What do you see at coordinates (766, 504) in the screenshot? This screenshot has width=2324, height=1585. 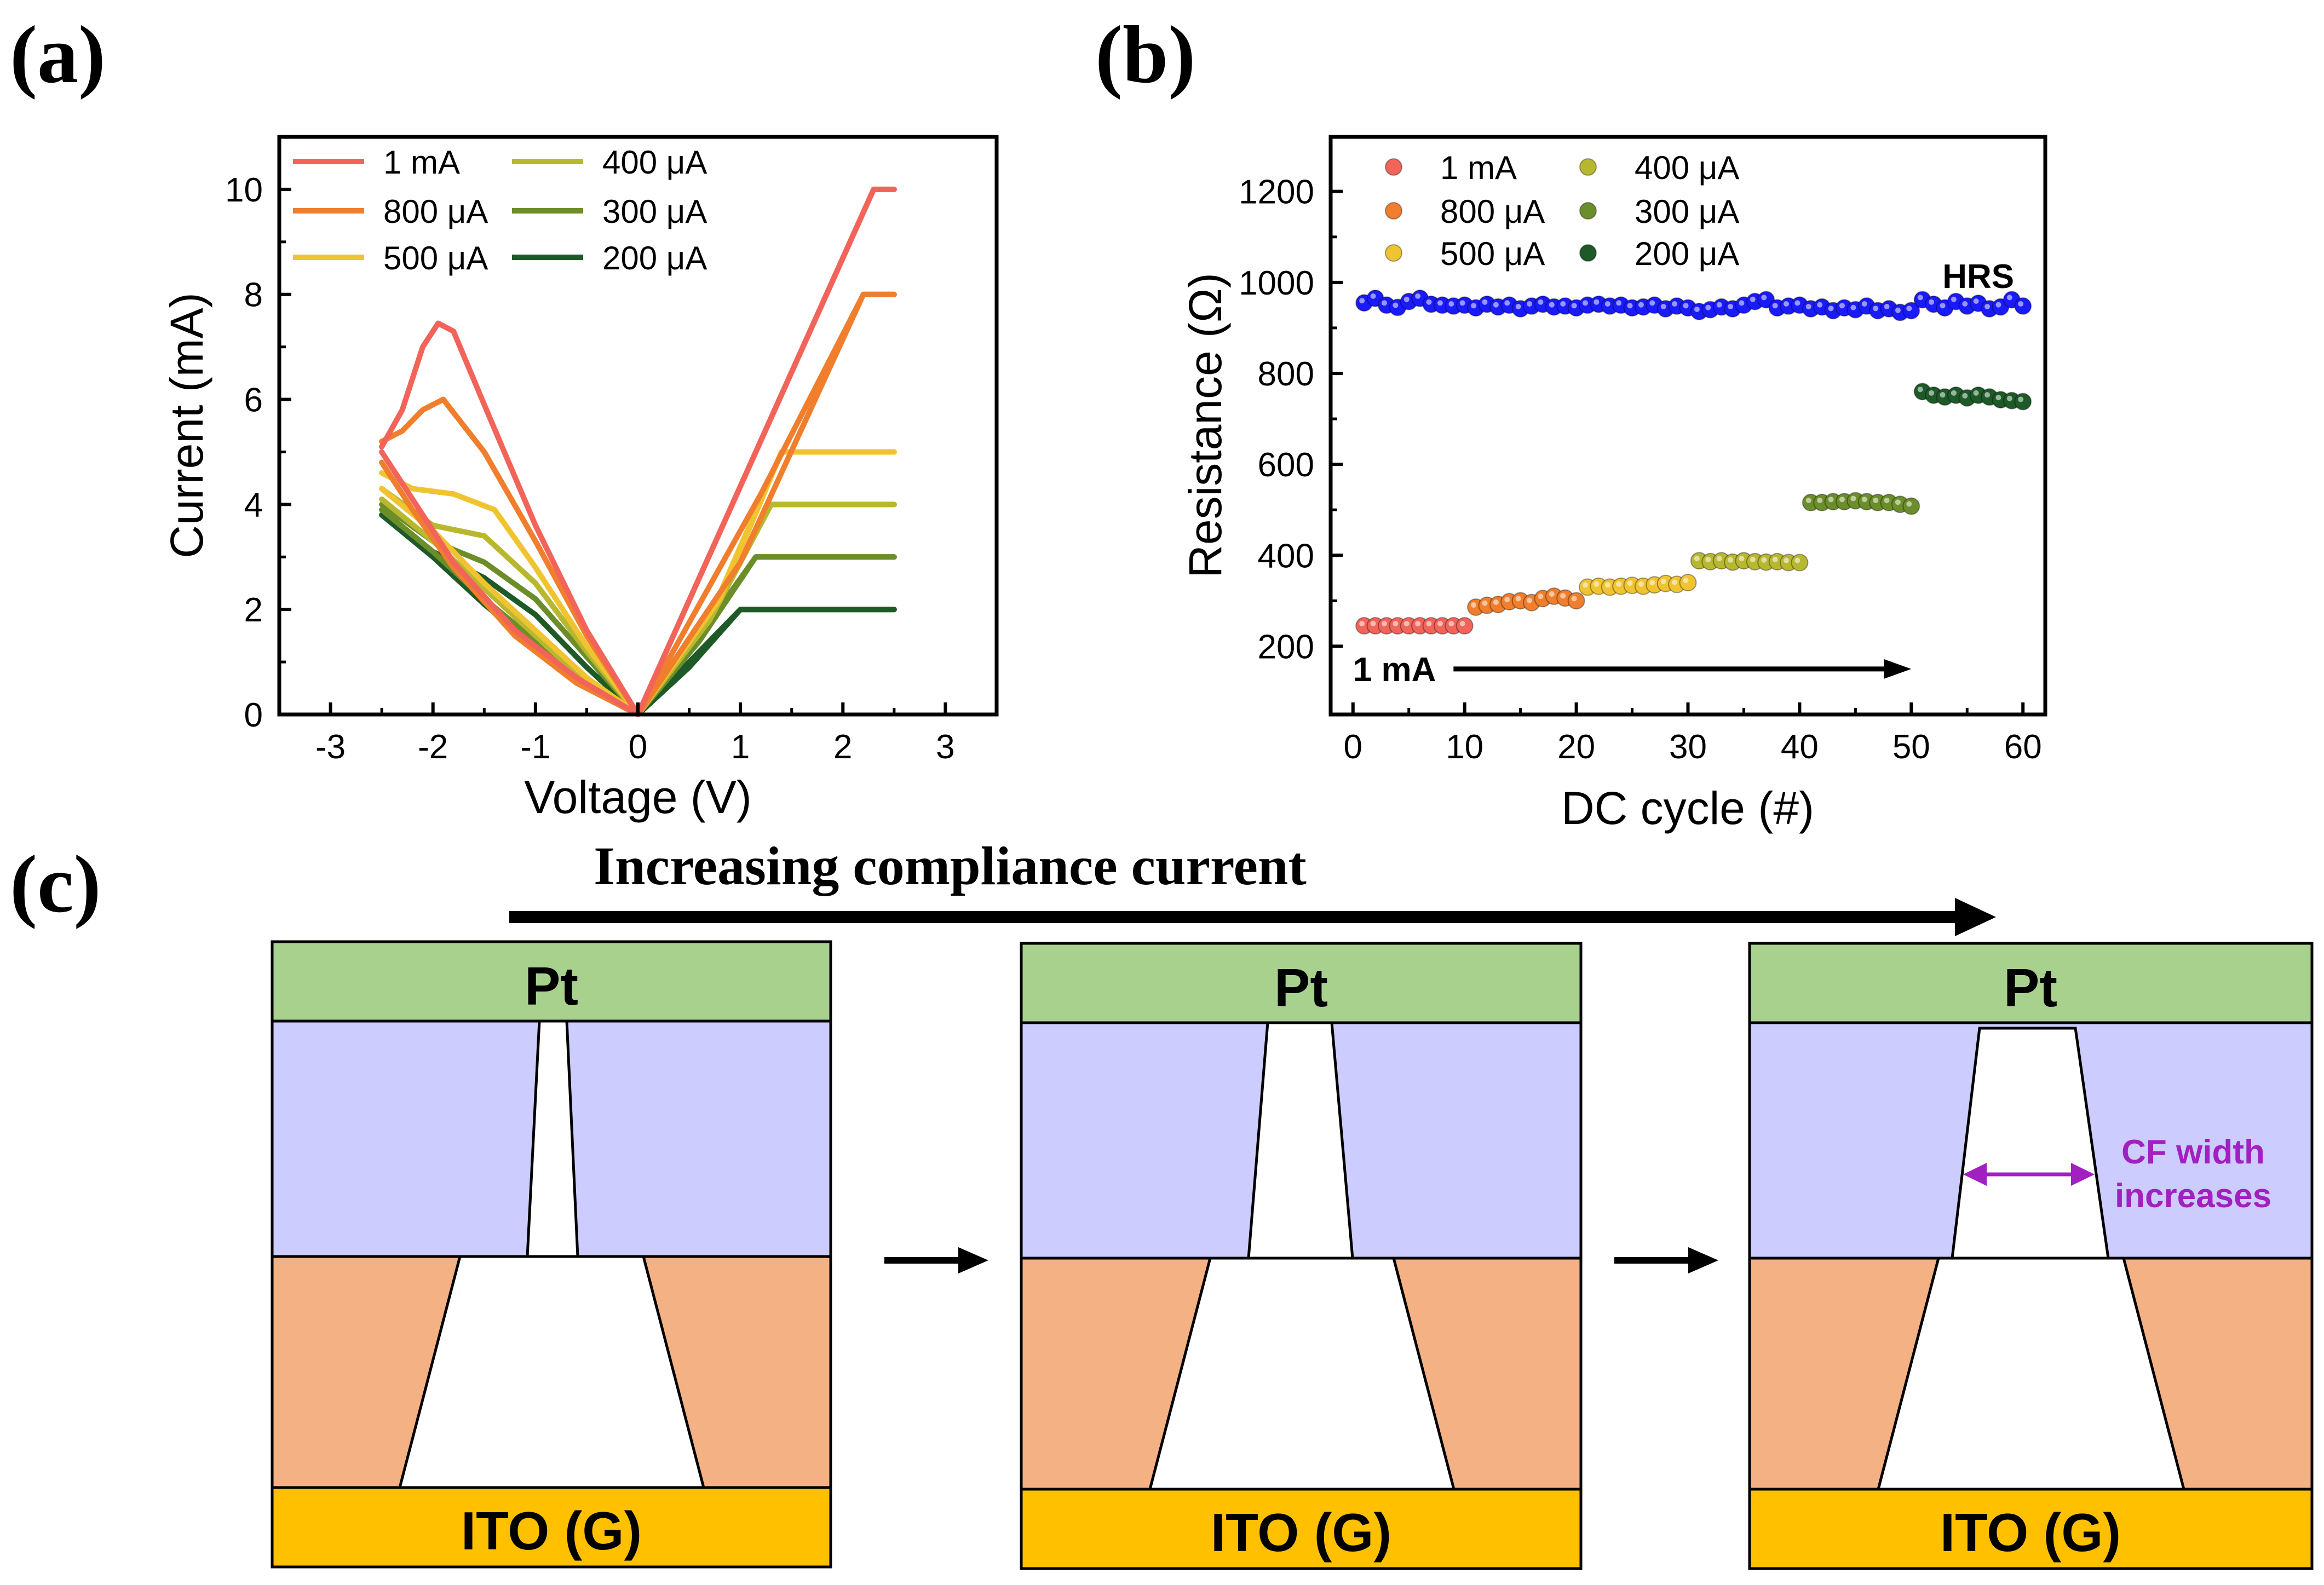 I see `chart-a-series-return` at bounding box center [766, 504].